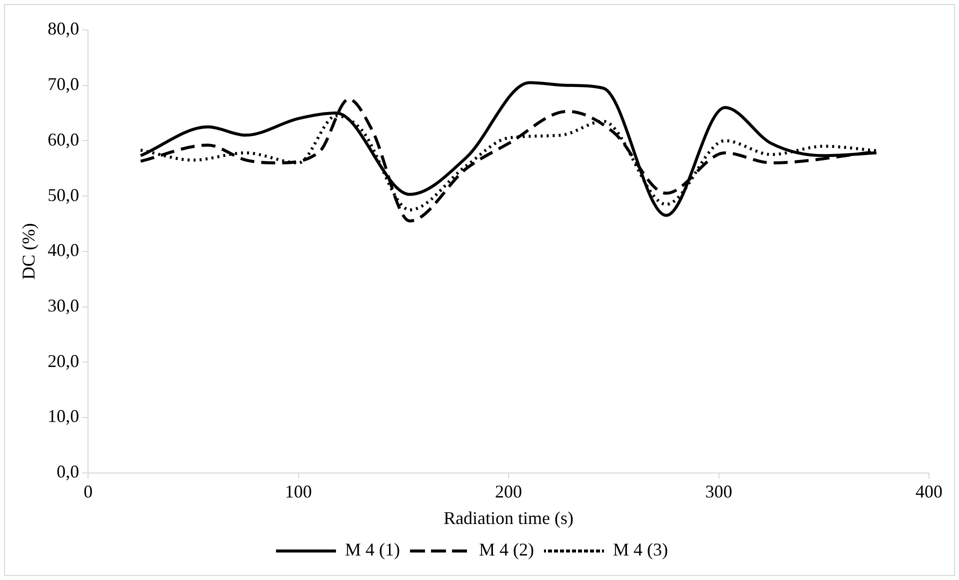 The height and width of the screenshot is (580, 959). Describe the element at coordinates (64, 28) in the screenshot. I see `y-tick-label: 80,0` at that location.